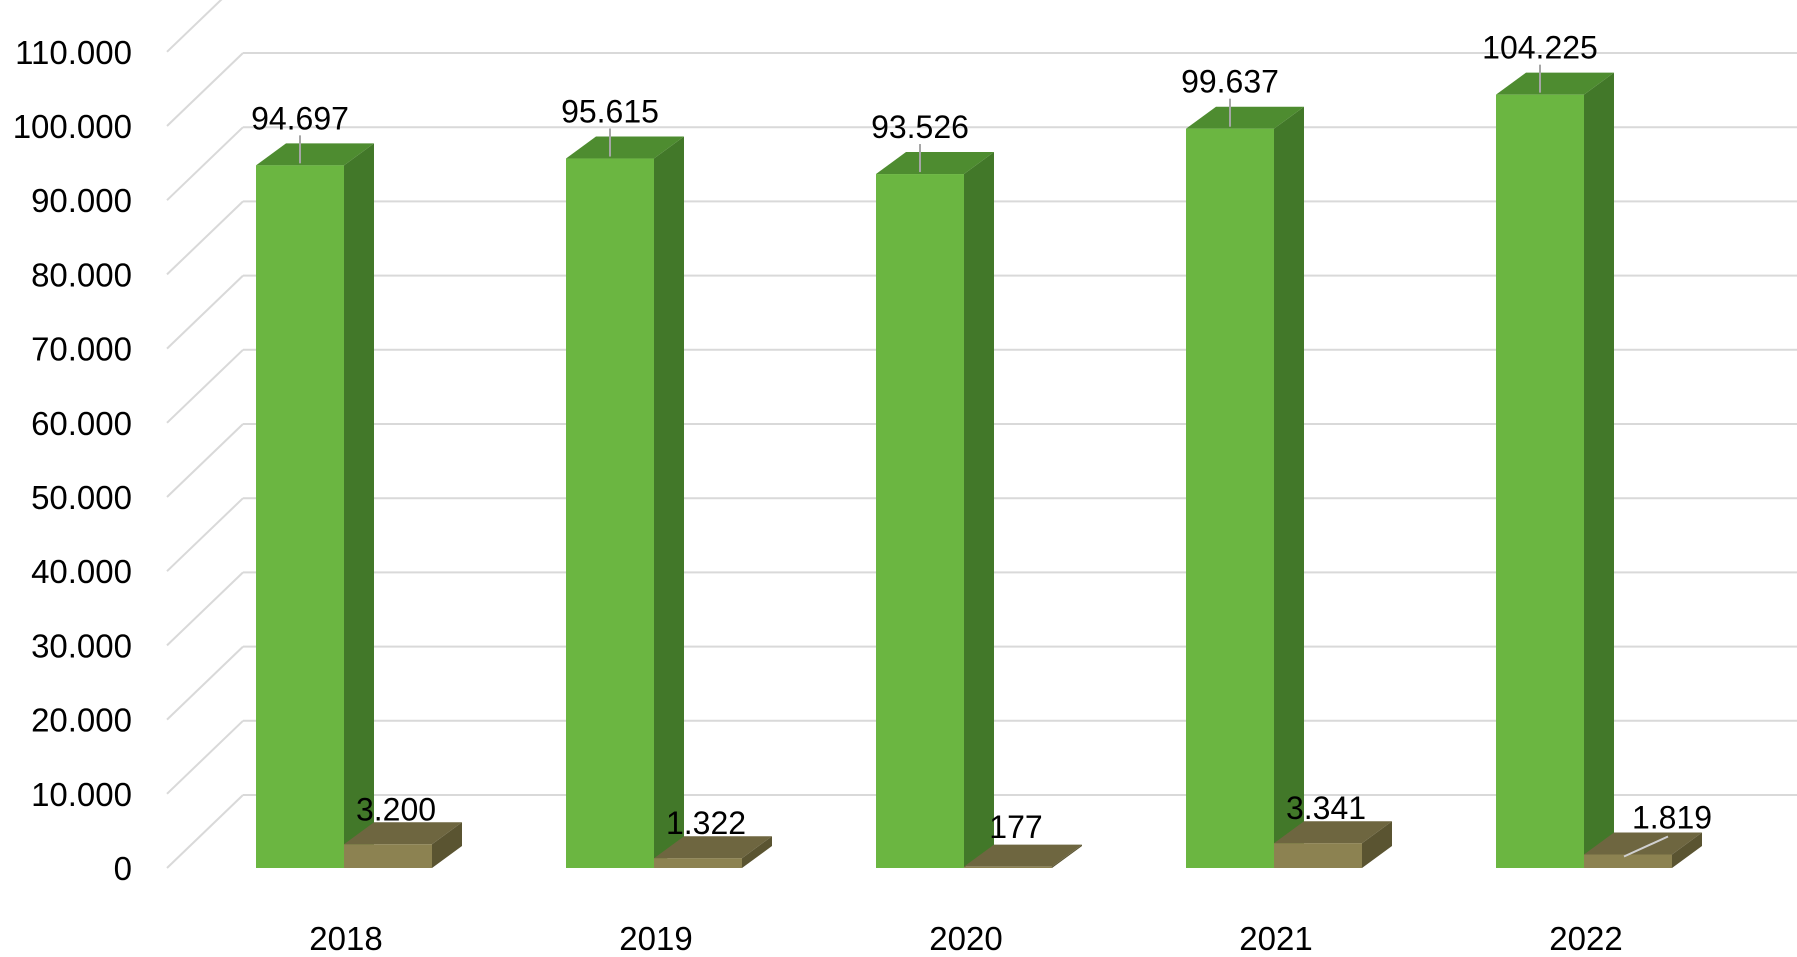 The width and height of the screenshot is (1797, 957). I want to click on y-tick-label: 80.000, so click(81, 274).